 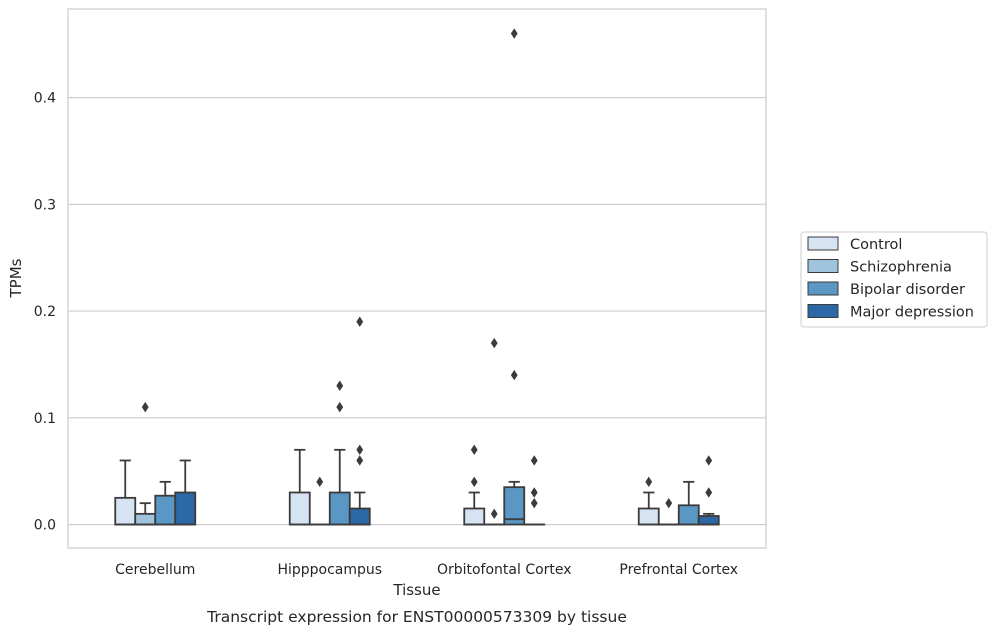 I want to click on y-tick-label: 0.2, so click(x=45, y=312).